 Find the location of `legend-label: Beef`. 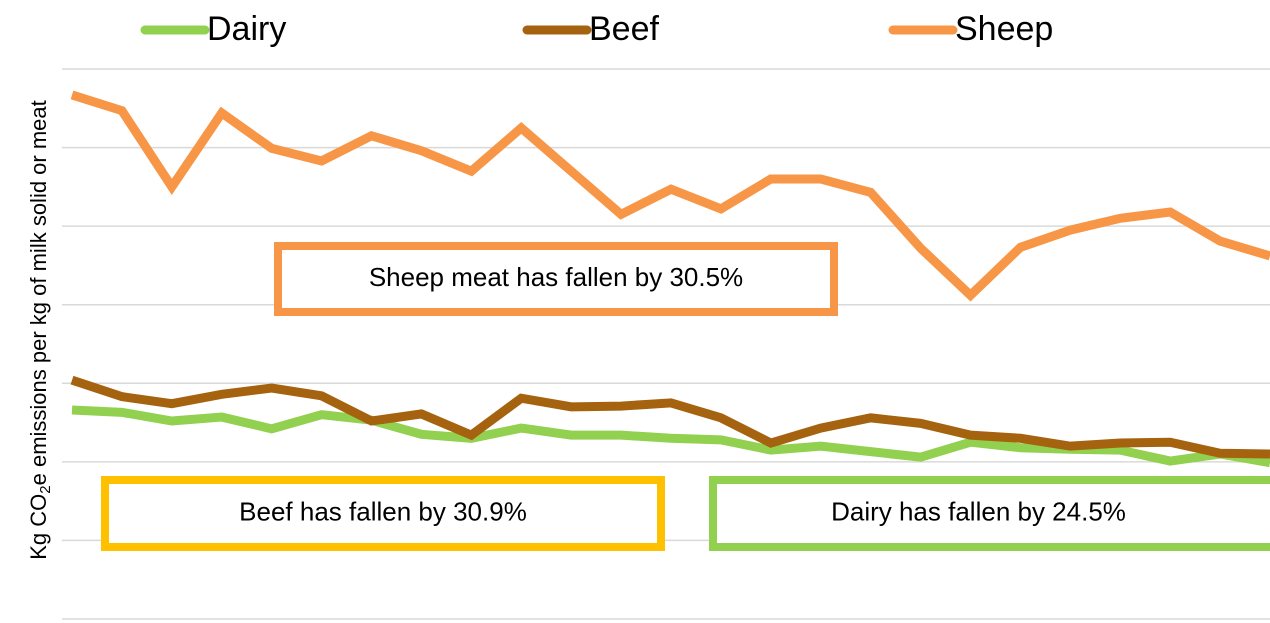

legend-label: Beef is located at coordinates (624, 29).